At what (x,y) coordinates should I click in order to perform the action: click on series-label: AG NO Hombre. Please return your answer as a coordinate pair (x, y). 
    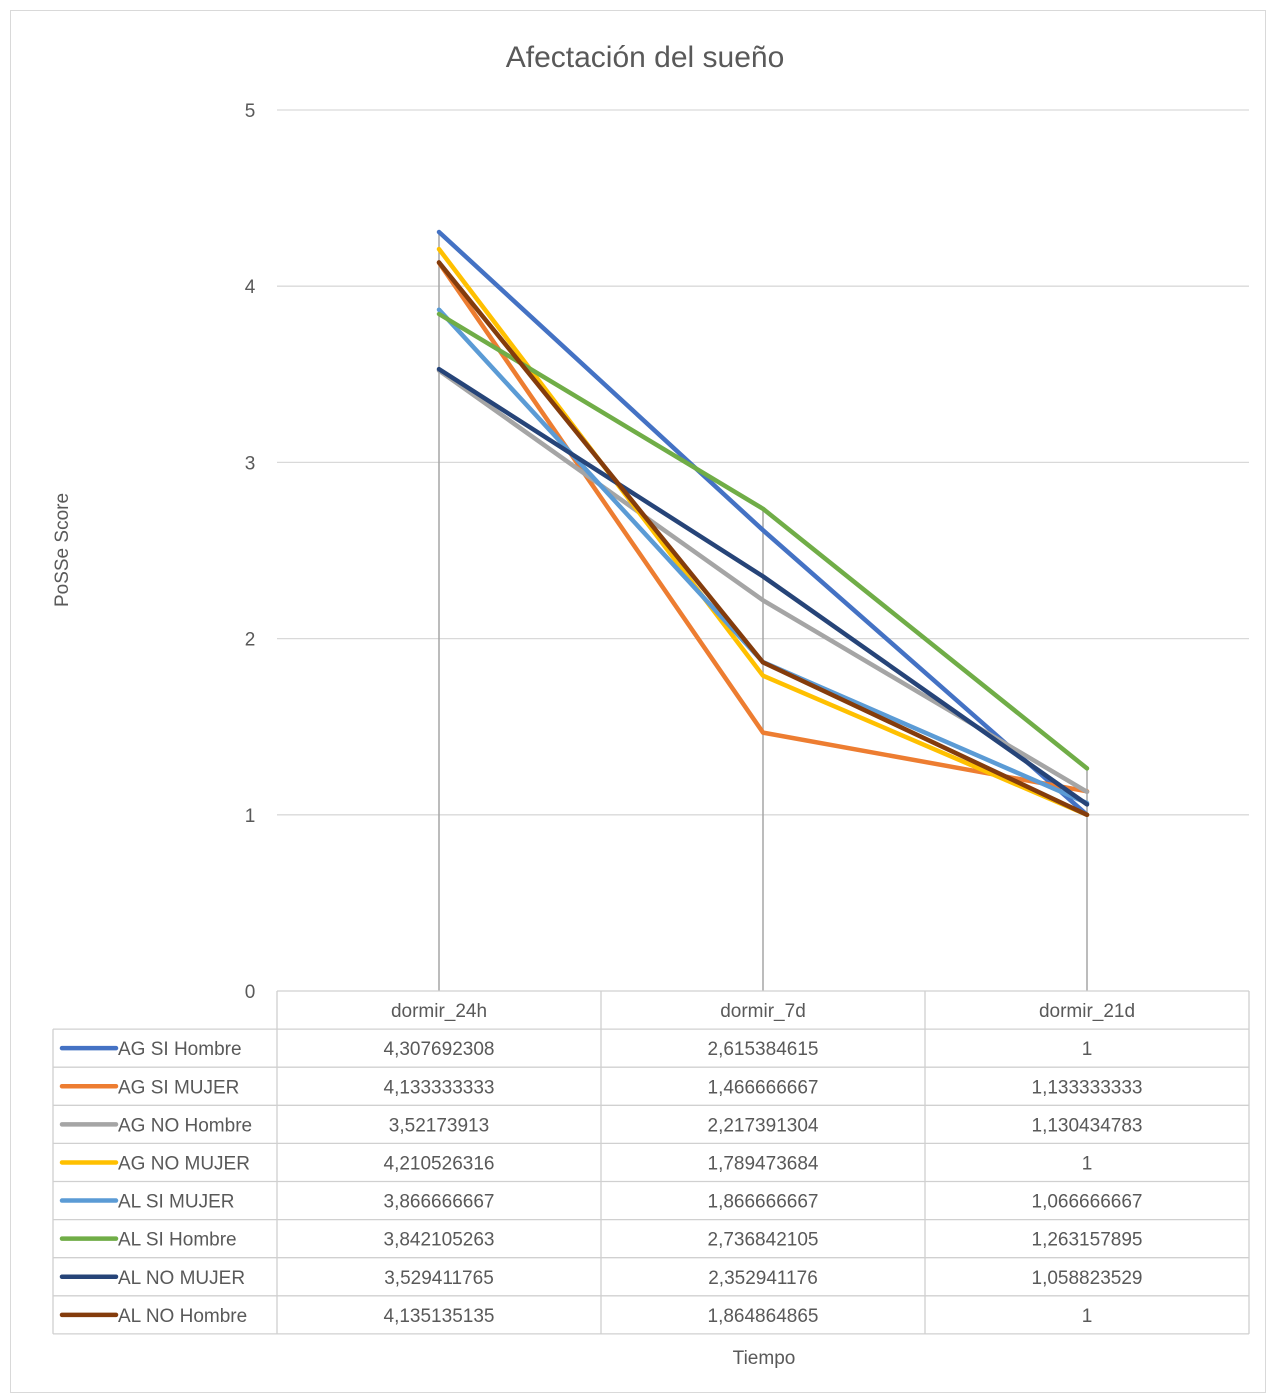
    Looking at the image, I should click on (185, 1125).